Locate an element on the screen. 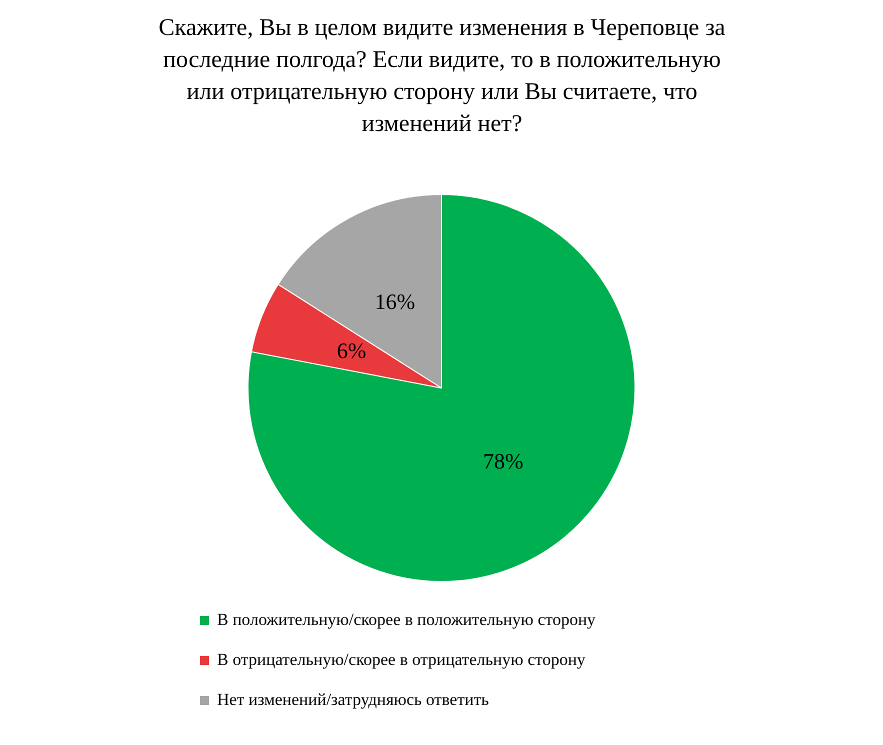 This screenshot has width=883, height=745. chart-title: Скажите, Вы в целом видите изменения в Череповце за последние полгода? Если видите, то в положительную или отрицательную сторону или Вы считаете, что изменений нет? is located at coordinates (442, 76).